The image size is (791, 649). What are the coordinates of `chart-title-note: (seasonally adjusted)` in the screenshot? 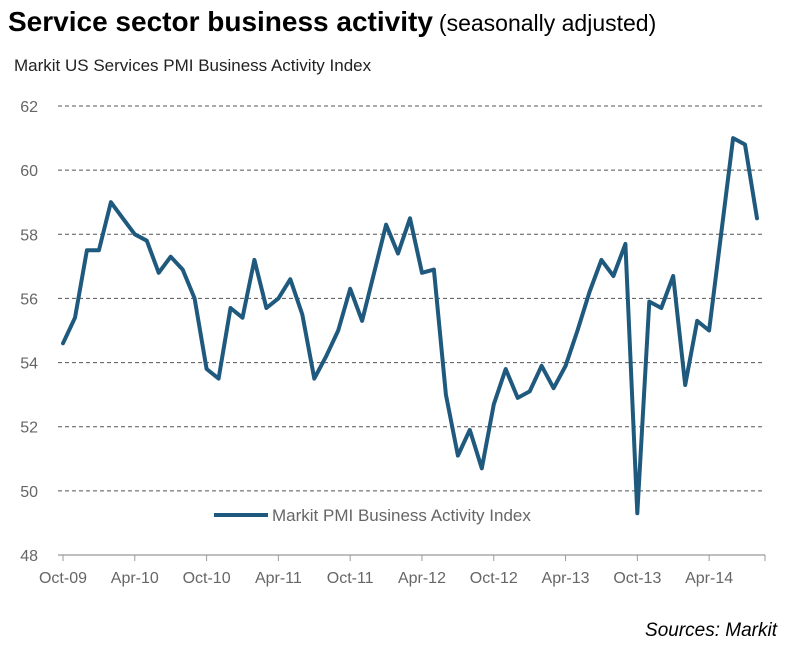 It's located at (547, 23).